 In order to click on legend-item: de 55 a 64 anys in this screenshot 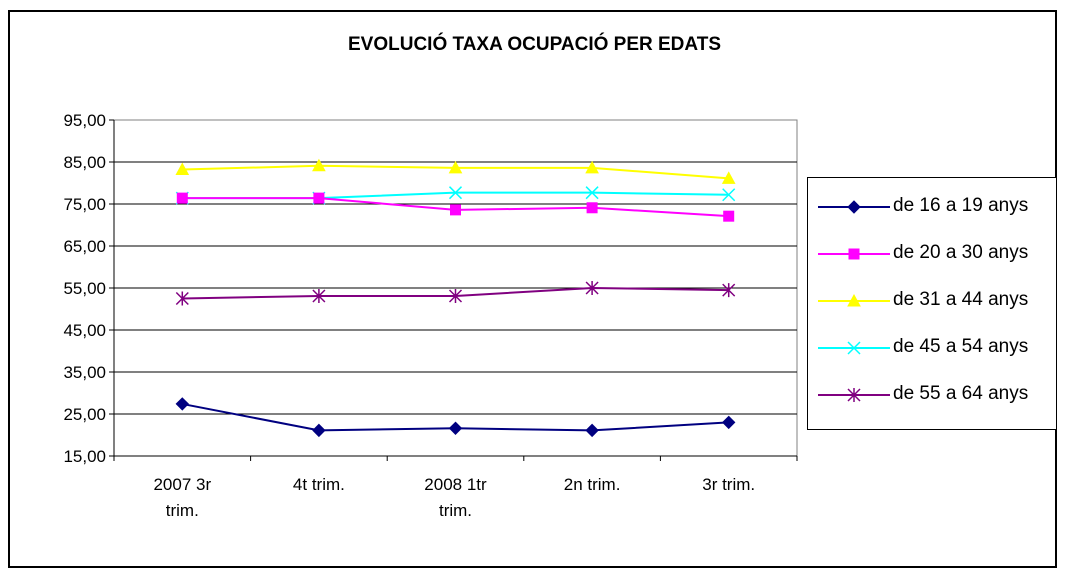, I will do `click(932, 395)`.